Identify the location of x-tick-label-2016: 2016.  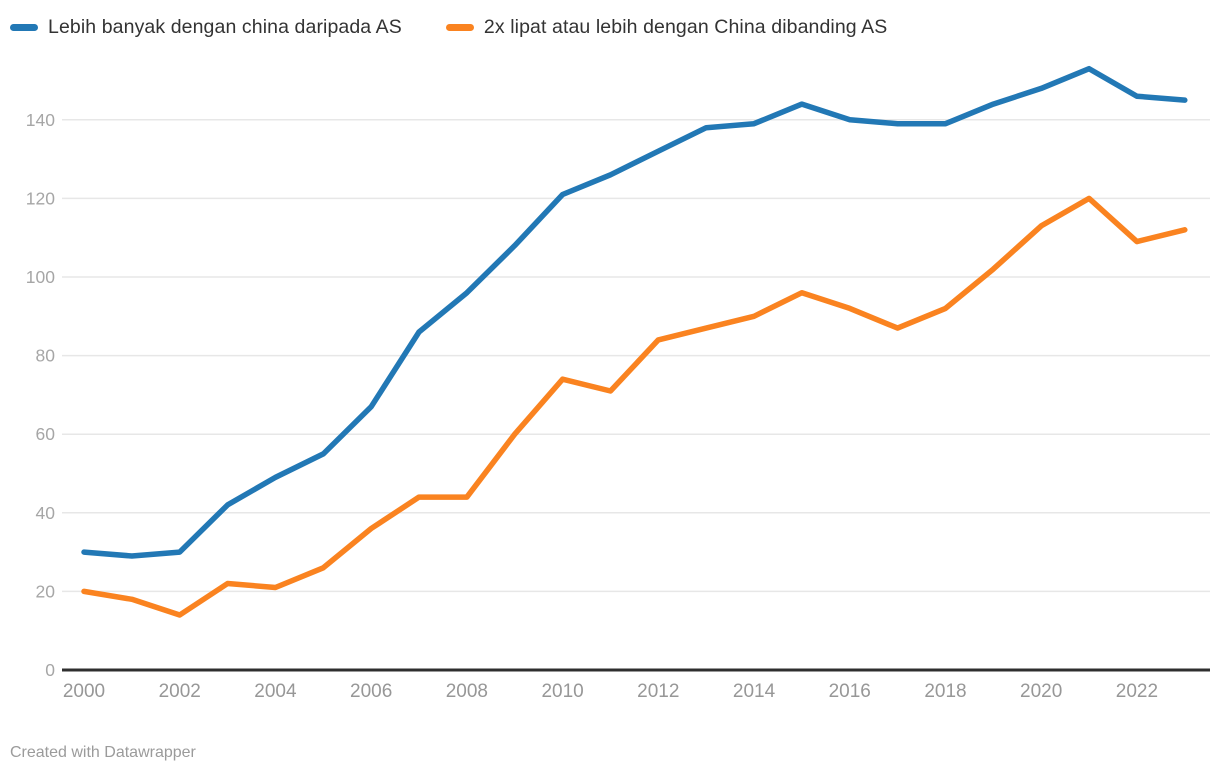
(850, 691).